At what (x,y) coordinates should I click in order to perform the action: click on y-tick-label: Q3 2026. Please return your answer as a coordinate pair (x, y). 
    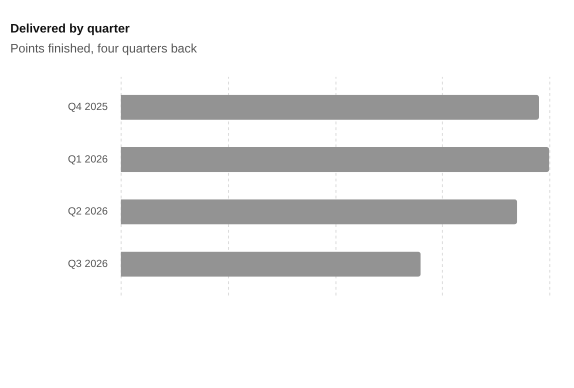
    Looking at the image, I should click on (88, 264).